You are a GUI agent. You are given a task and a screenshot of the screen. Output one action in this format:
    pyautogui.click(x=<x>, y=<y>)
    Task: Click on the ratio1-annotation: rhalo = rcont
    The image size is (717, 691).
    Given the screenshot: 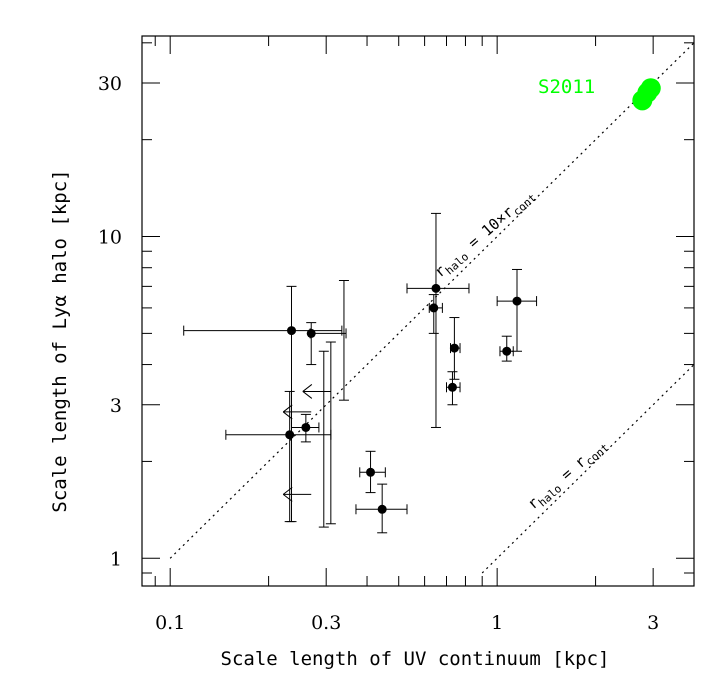 What is the action you would take?
    pyautogui.click(x=568, y=475)
    